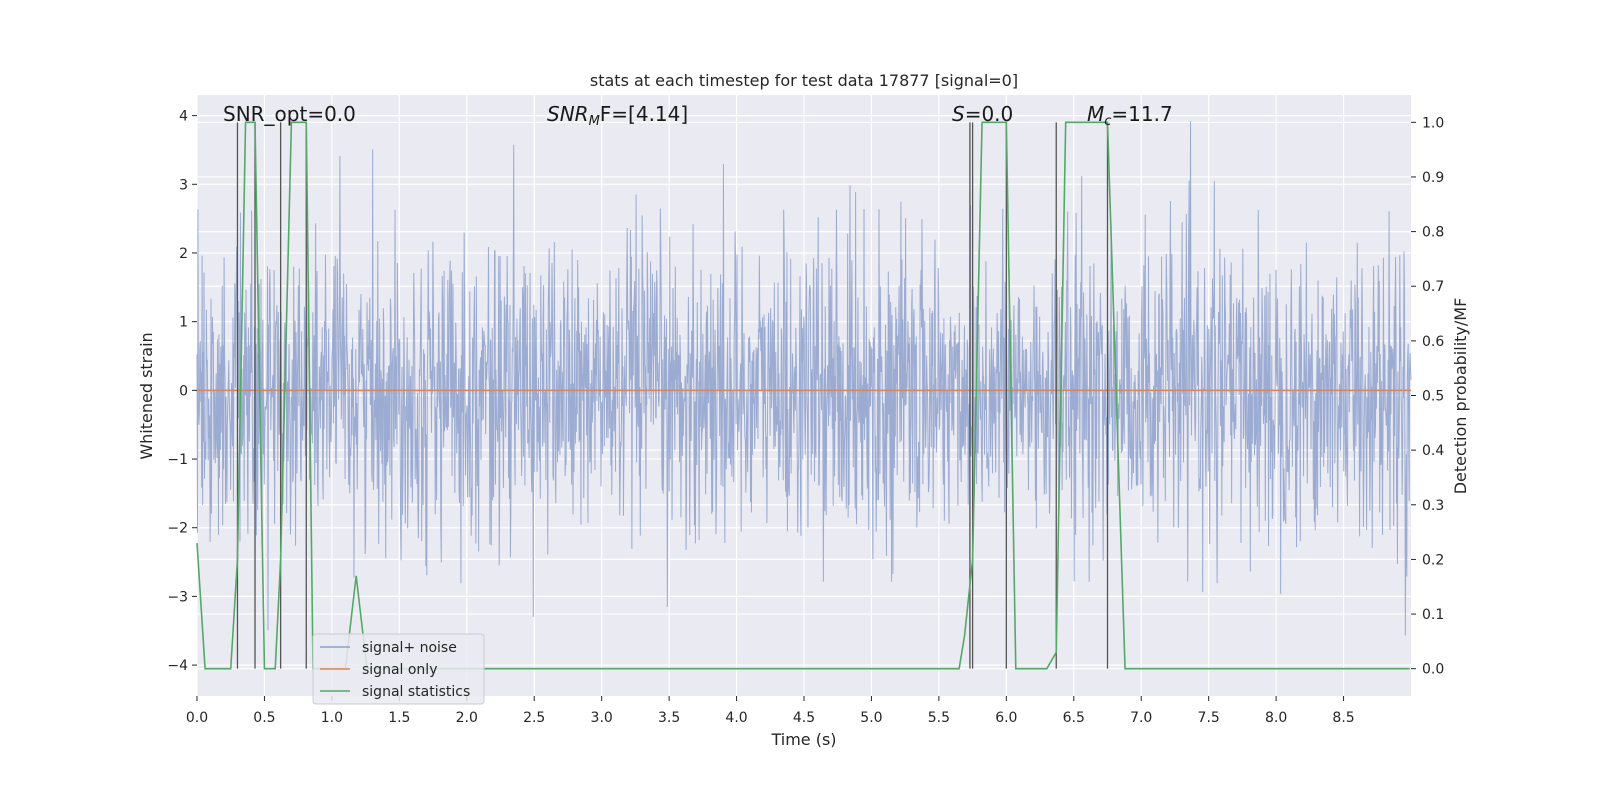  What do you see at coordinates (1433, 123) in the screenshot?
I see `y2-tick-label: 1.0` at bounding box center [1433, 123].